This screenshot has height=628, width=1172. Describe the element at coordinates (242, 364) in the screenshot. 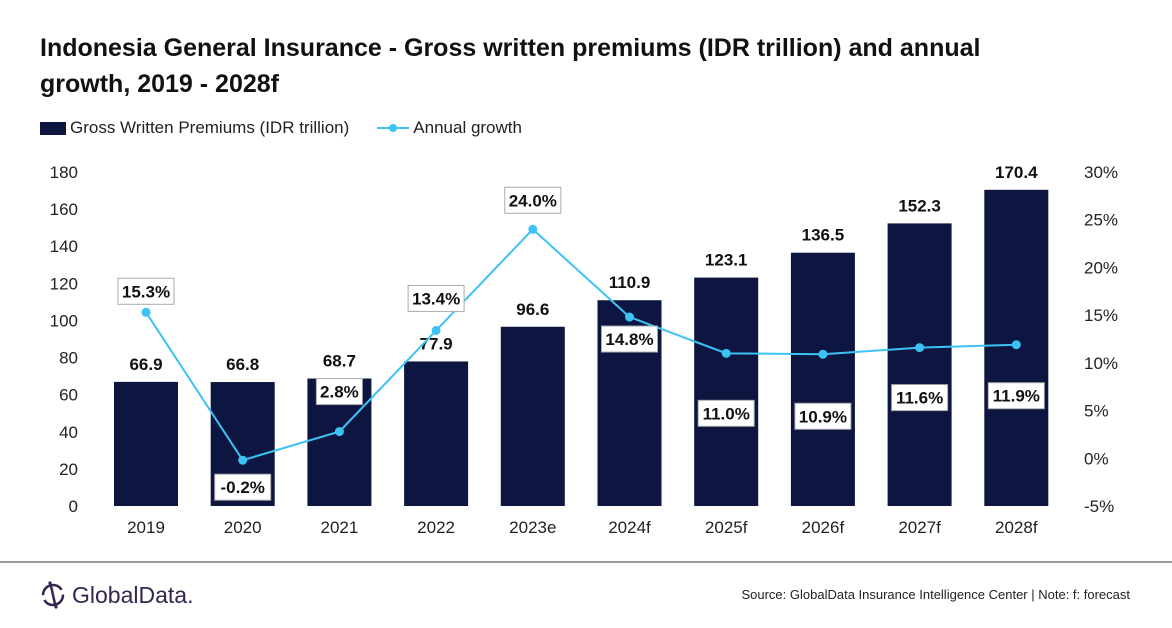

I see `bar-value-label: 66.8` at that location.